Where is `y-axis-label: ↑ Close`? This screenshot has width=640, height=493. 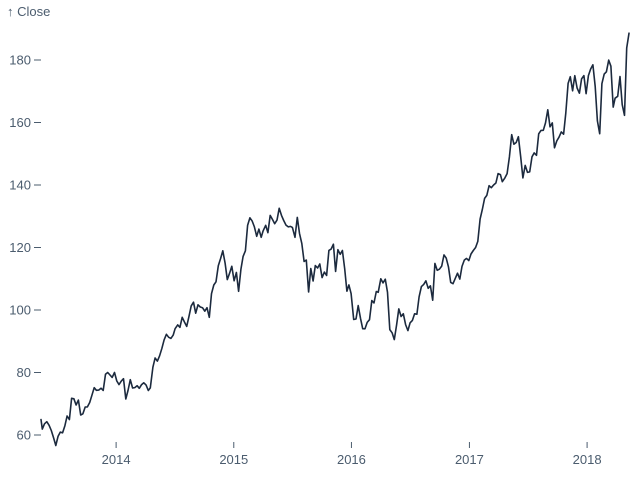 y-axis-label: ↑ Close is located at coordinates (29, 11).